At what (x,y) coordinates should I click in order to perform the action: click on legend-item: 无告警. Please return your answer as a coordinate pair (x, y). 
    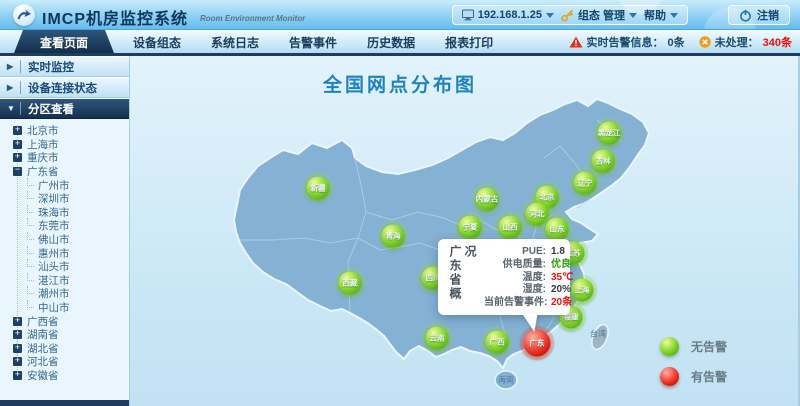
    Looking at the image, I should click on (693, 346).